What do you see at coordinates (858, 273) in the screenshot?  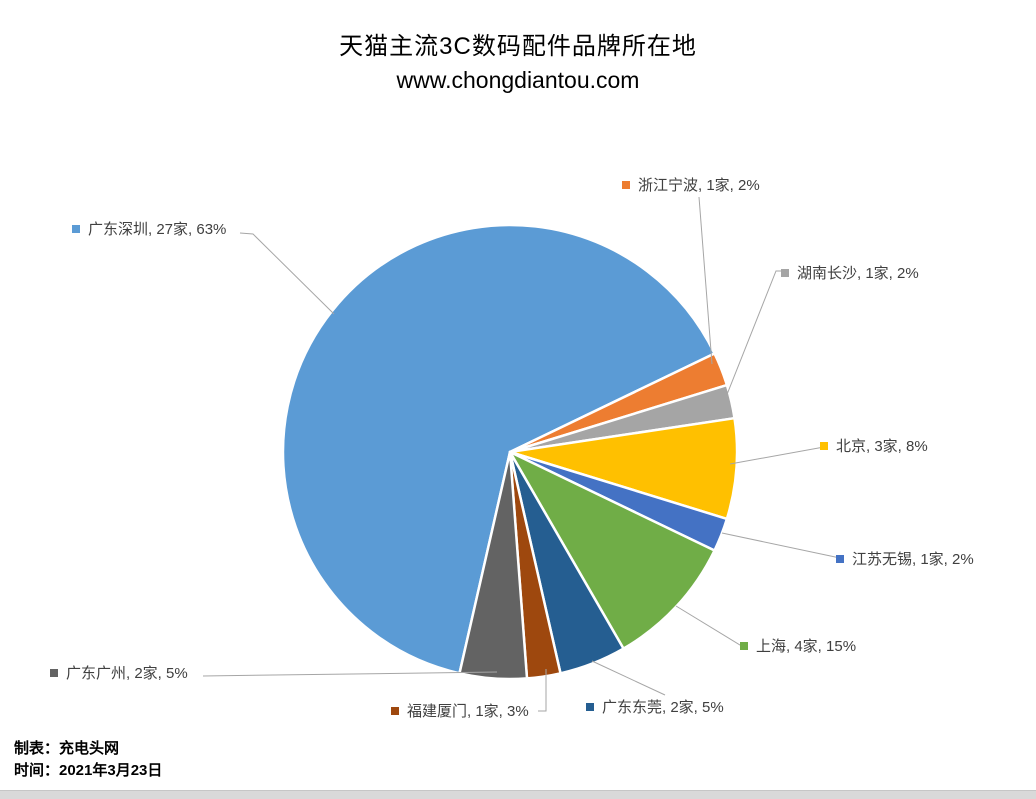 I see `callout-text: 湖南长沙, 1家, 2%` at bounding box center [858, 273].